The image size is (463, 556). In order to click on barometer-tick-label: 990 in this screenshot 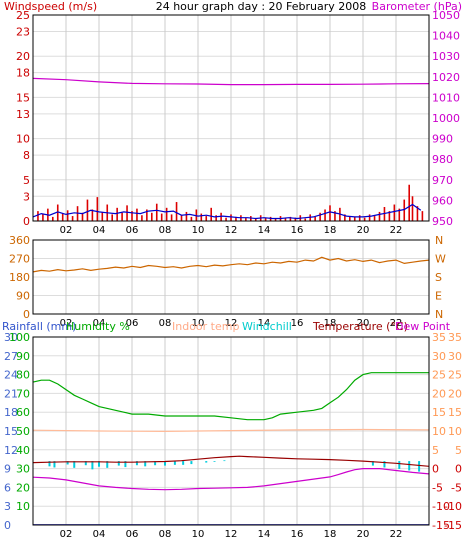, I will do `click(442, 139)`.